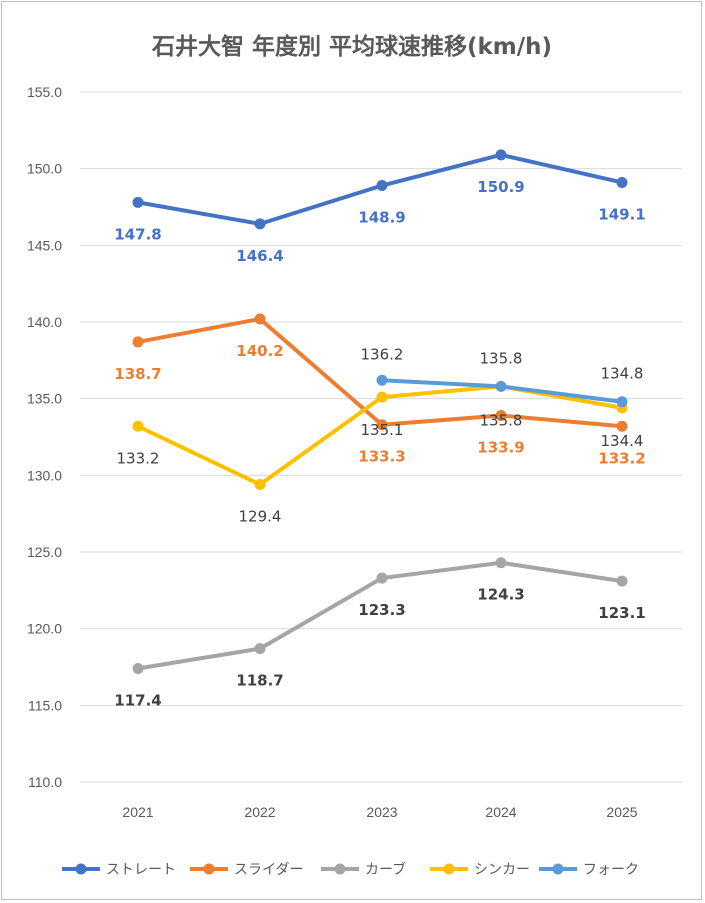 This screenshot has width=705, height=903. I want to click on data-label: 149.1, so click(621, 214).